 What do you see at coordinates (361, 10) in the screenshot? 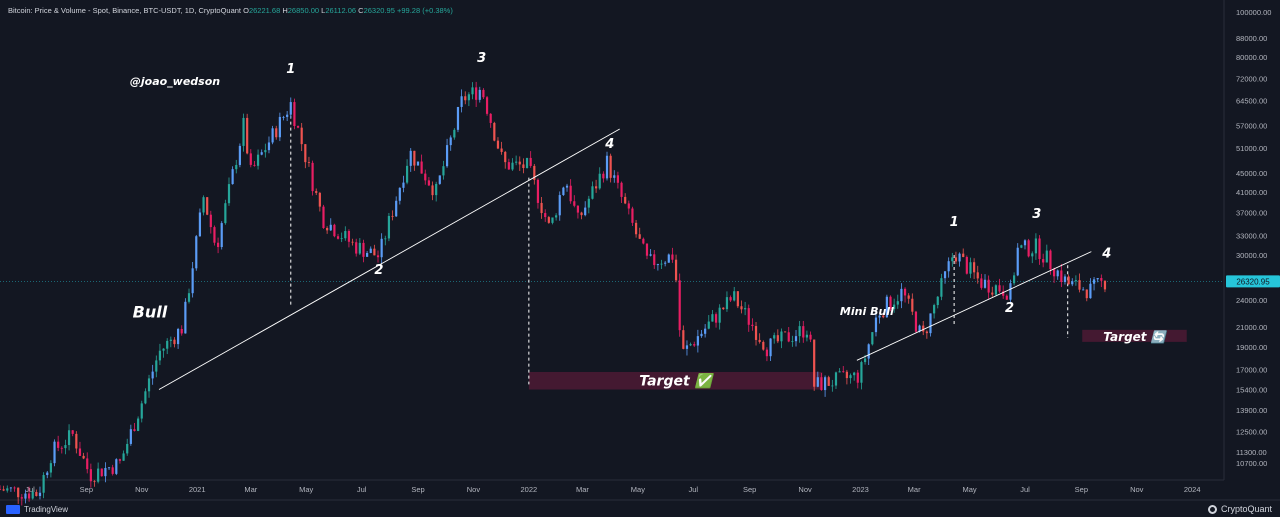
I see `close-label: C` at bounding box center [361, 10].